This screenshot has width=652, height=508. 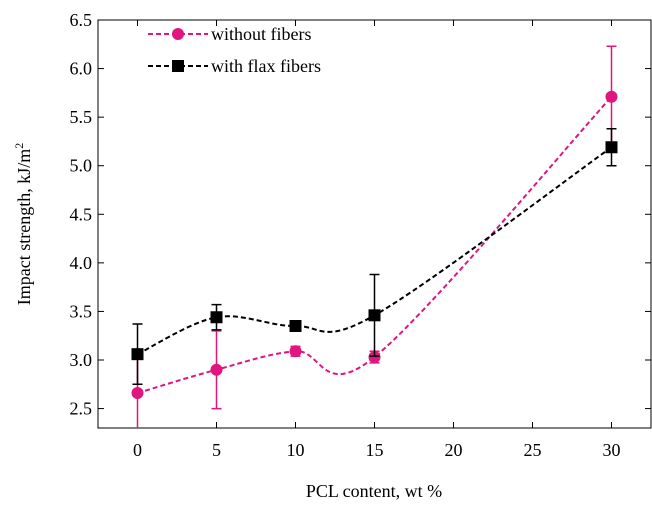 I want to click on y-tick-label: 2.5, so click(x=81, y=409).